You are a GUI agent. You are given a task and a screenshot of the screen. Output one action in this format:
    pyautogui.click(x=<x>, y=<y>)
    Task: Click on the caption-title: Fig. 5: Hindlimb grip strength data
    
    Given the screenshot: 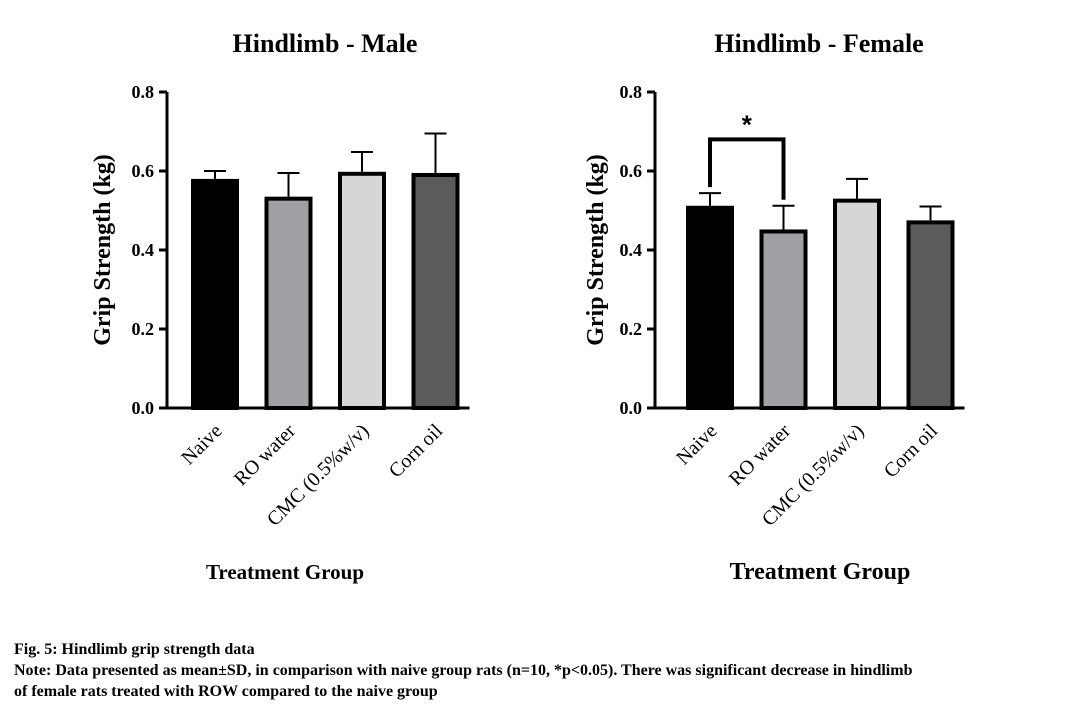 What is the action you would take?
    pyautogui.click(x=134, y=649)
    